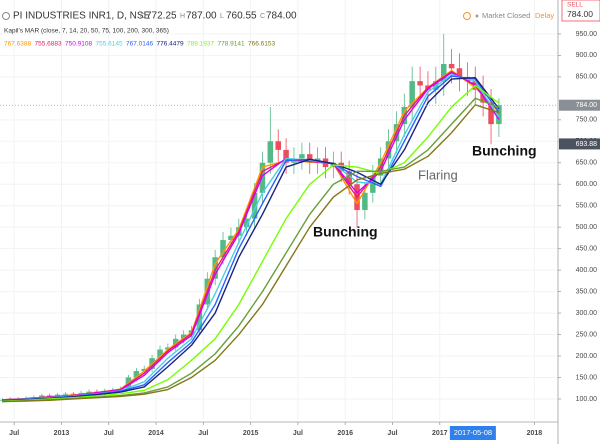 The image size is (600, 444). Describe the element at coordinates (506, 15) in the screenshot. I see `market-status: Market Closed` at that location.